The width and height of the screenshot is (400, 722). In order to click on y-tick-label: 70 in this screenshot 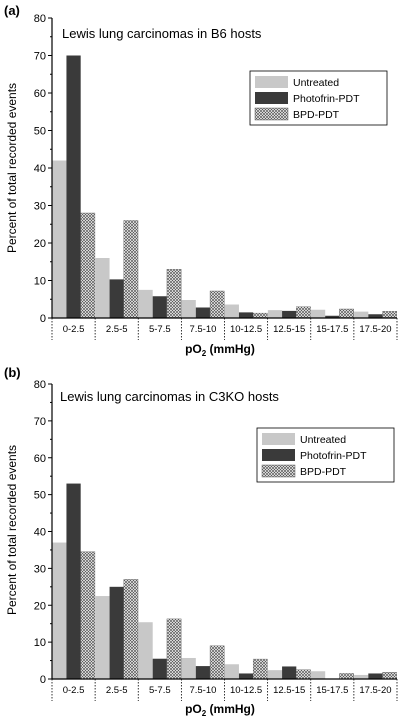, I will do `click(40, 57)`.